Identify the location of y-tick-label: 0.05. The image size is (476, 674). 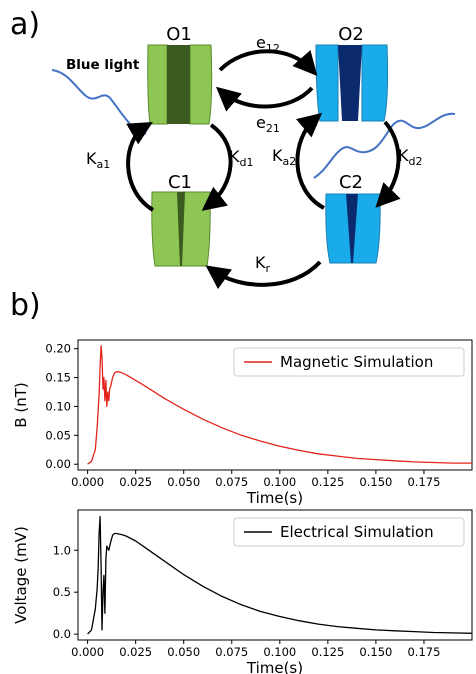
(58, 435).